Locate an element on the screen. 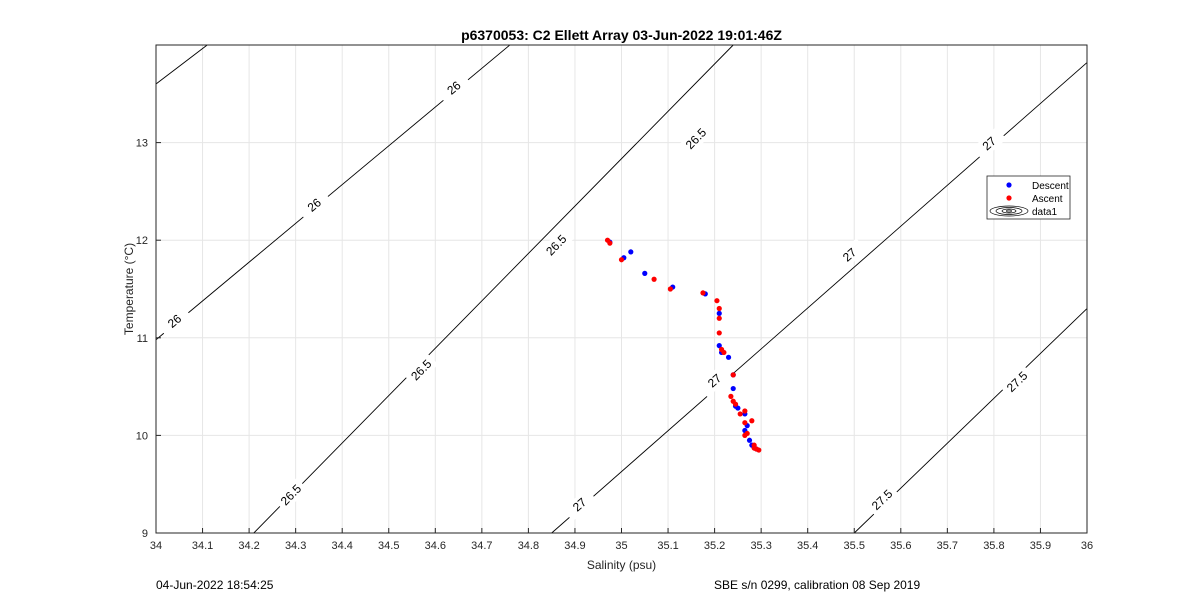  x-tick-label: 35.7 is located at coordinates (947, 546).